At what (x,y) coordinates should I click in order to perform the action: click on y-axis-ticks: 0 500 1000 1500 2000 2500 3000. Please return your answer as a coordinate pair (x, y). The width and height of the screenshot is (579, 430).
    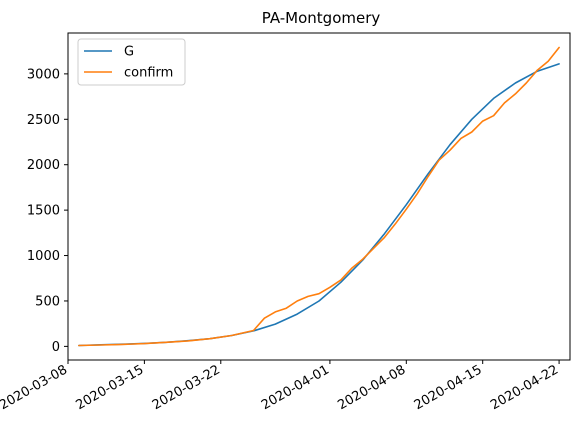
    Looking at the image, I should click on (47, 211).